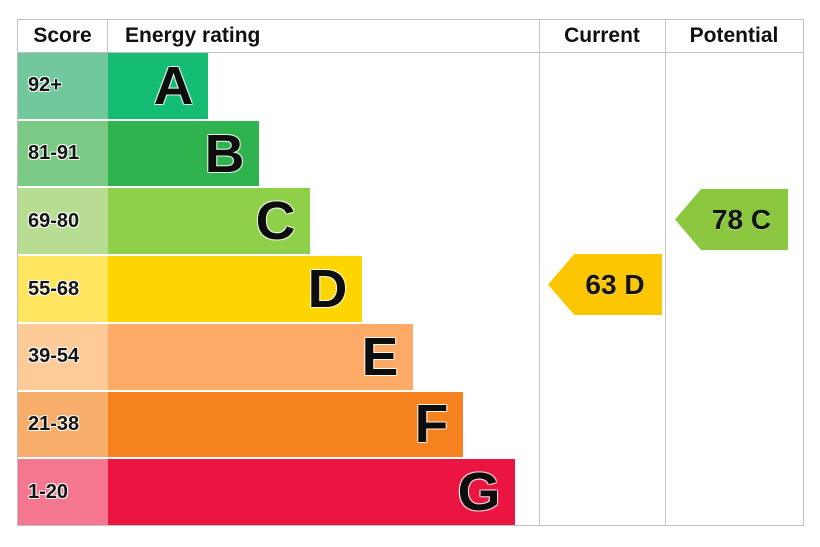 The image size is (820, 547). Describe the element at coordinates (63, 153) in the screenshot. I see `band-b-score-range: 81-91` at that location.